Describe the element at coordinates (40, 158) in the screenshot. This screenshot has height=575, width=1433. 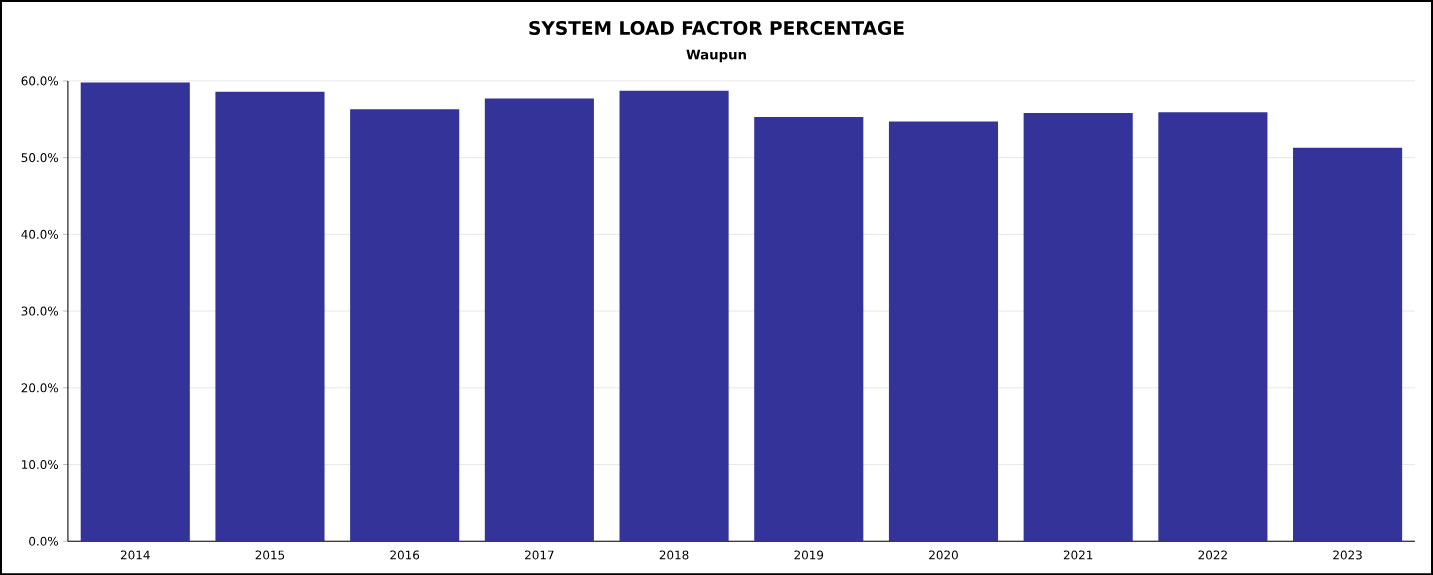
I see `y-tick-label: 50.0%` at that location.